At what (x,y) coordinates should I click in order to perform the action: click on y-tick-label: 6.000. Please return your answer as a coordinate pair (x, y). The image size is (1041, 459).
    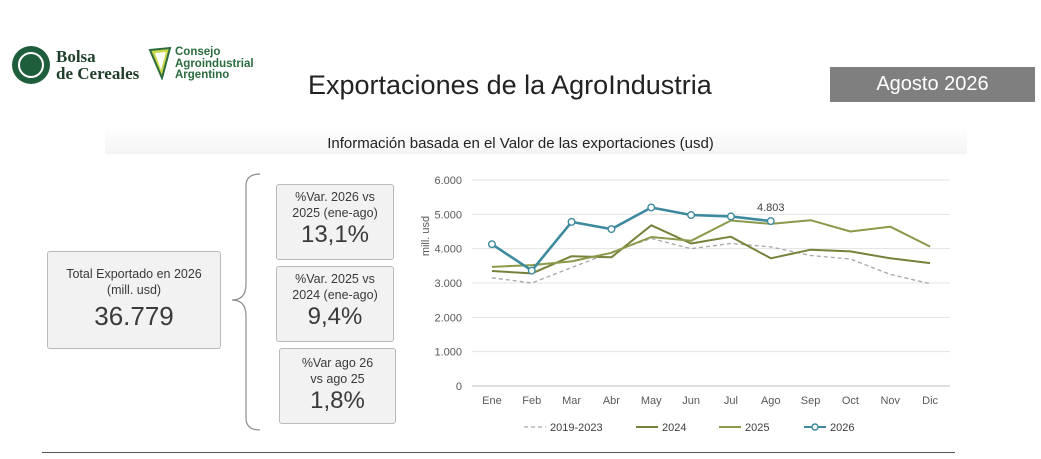
    Looking at the image, I should click on (448, 181).